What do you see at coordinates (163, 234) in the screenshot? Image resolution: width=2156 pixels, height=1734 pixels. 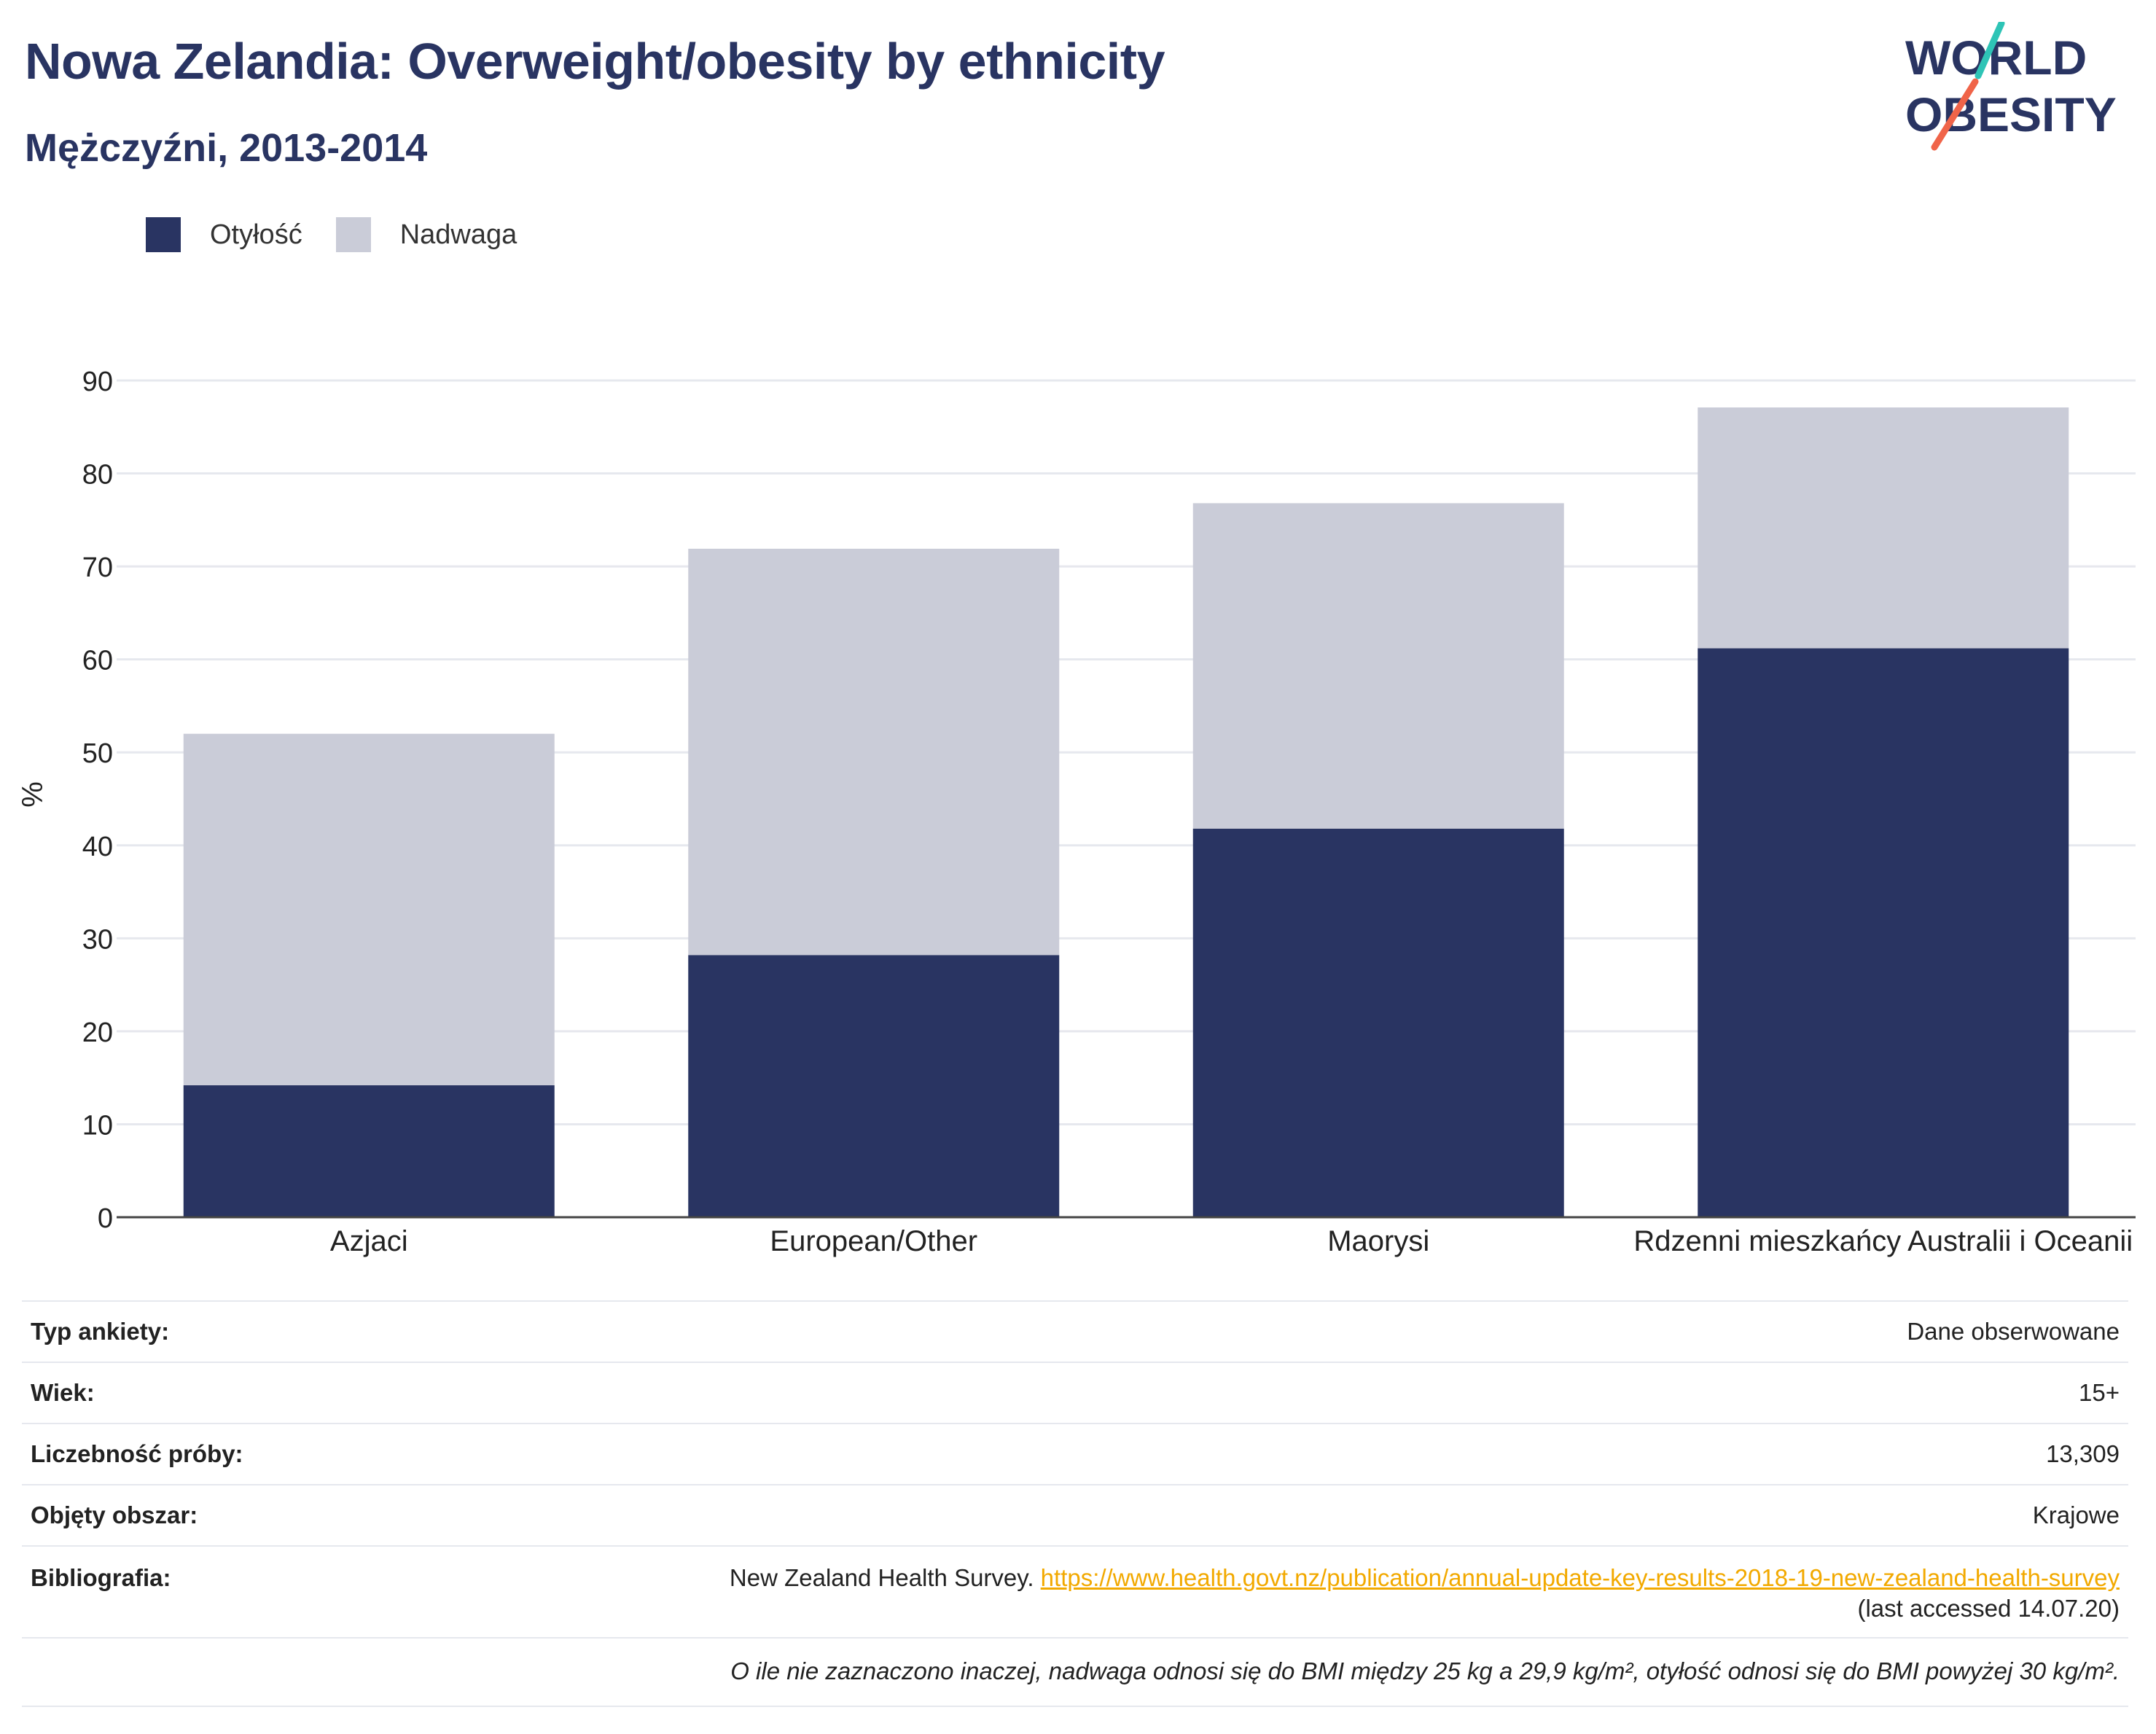 I see `legend-swatch-obesity` at bounding box center [163, 234].